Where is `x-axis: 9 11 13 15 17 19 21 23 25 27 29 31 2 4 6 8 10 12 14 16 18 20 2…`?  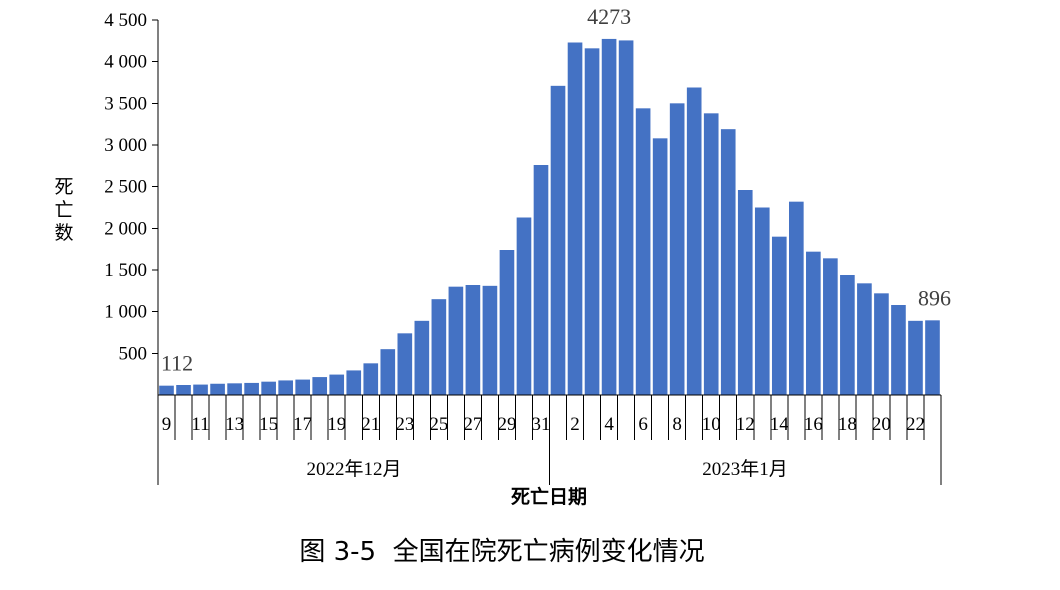 x-axis: 9 11 13 15 17 19 21 23 25 27 29 31 2 4 6 8 10 12 14 16 18 20 2… is located at coordinates (549, 439).